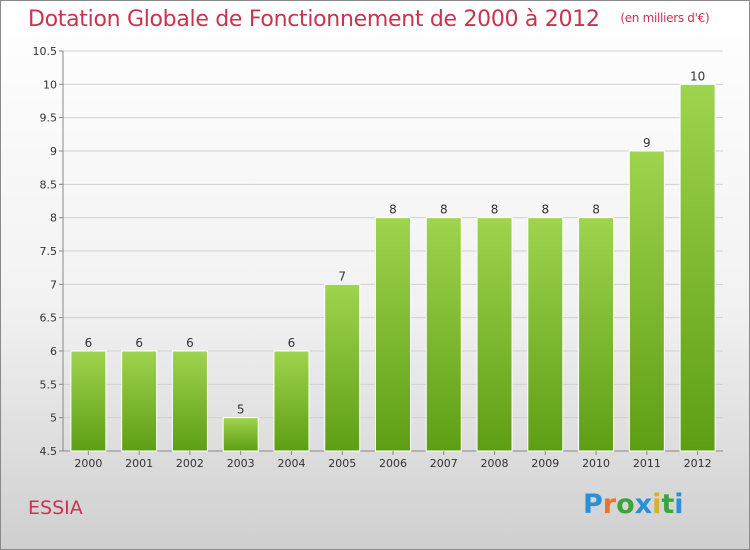 The width and height of the screenshot is (750, 550). Describe the element at coordinates (593, 504) in the screenshot. I see `logo-letter: P` at that location.